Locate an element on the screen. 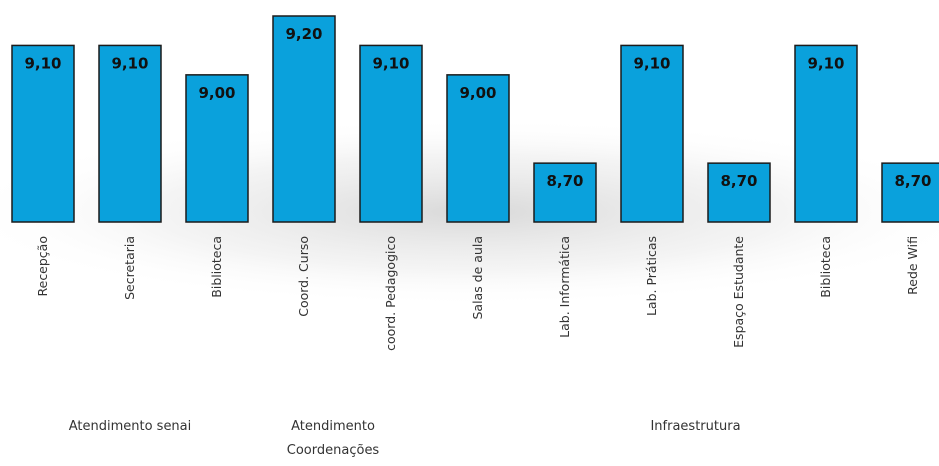 The image size is (939, 466). group-label-line: Atendimento senai is located at coordinates (130, 426).